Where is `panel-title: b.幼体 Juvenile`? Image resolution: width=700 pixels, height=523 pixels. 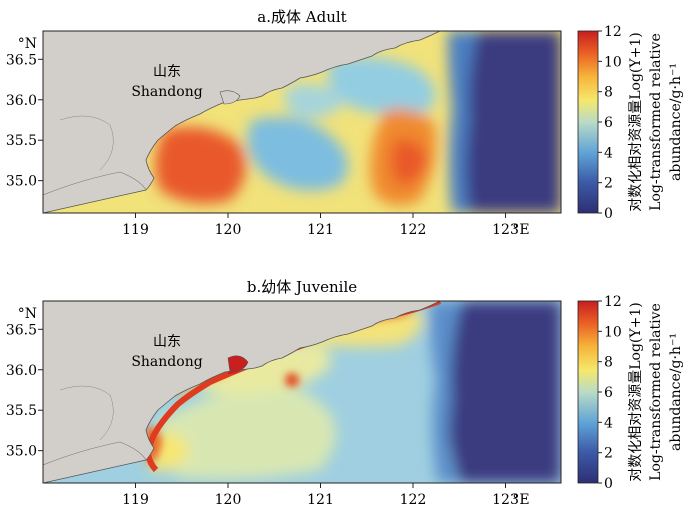
panel-title: b.幼体 Juvenile is located at coordinates (302, 287).